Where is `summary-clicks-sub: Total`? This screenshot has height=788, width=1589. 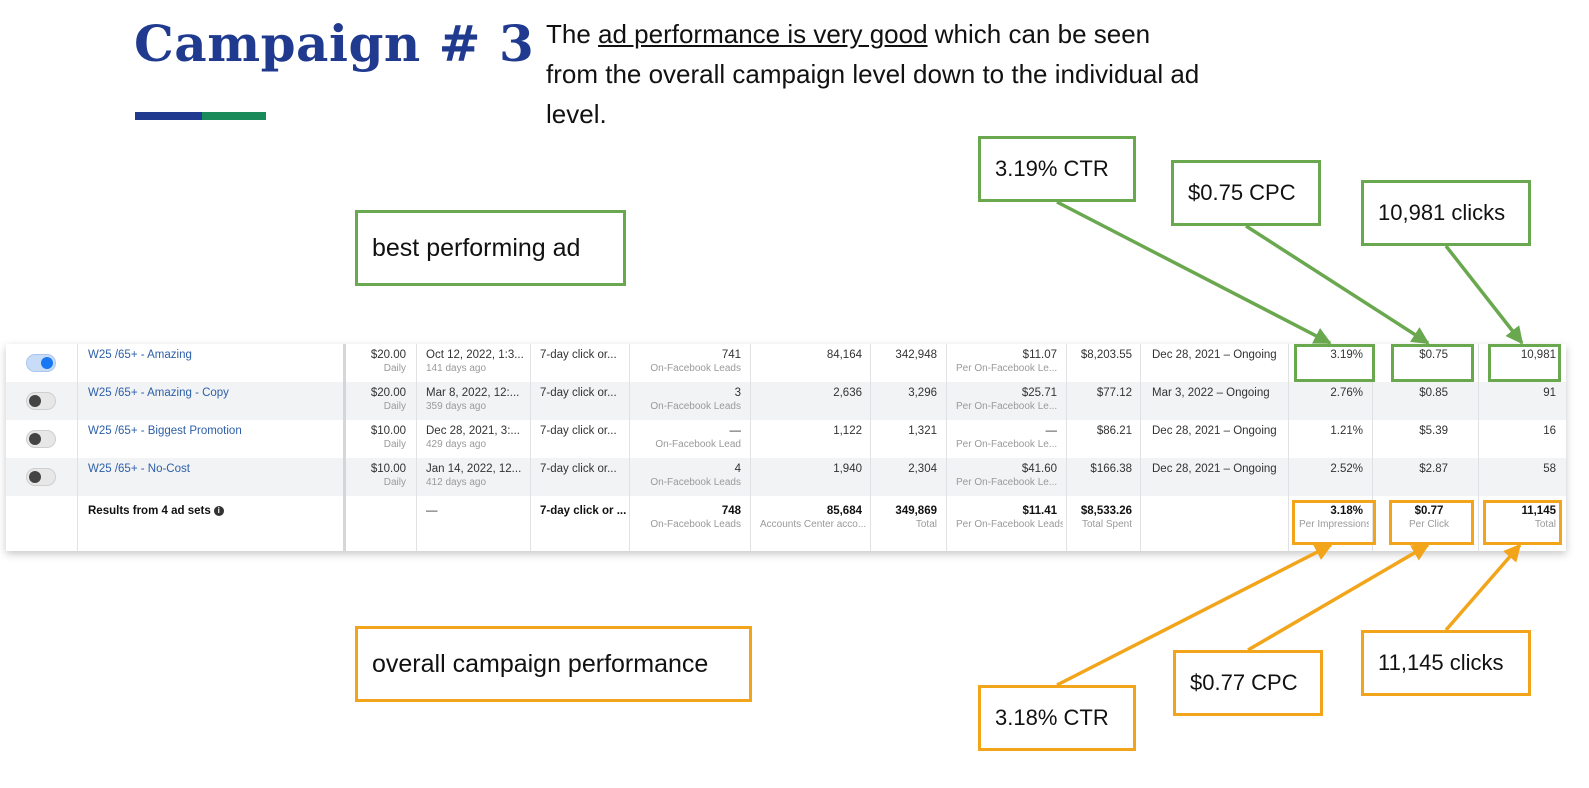
summary-clicks-sub: Total is located at coordinates (1545, 524).